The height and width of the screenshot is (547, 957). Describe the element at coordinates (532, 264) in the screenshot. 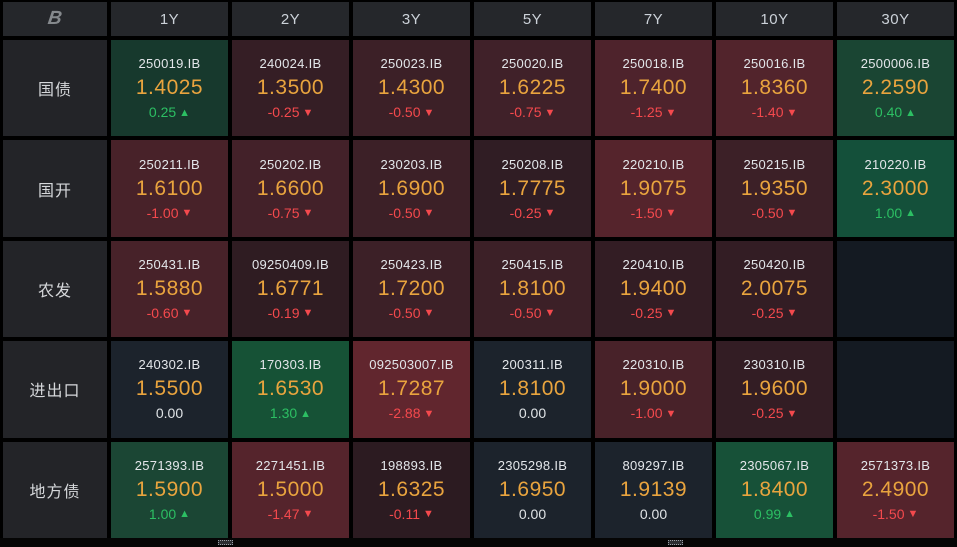

I see `bond-code: 250415.IB` at that location.